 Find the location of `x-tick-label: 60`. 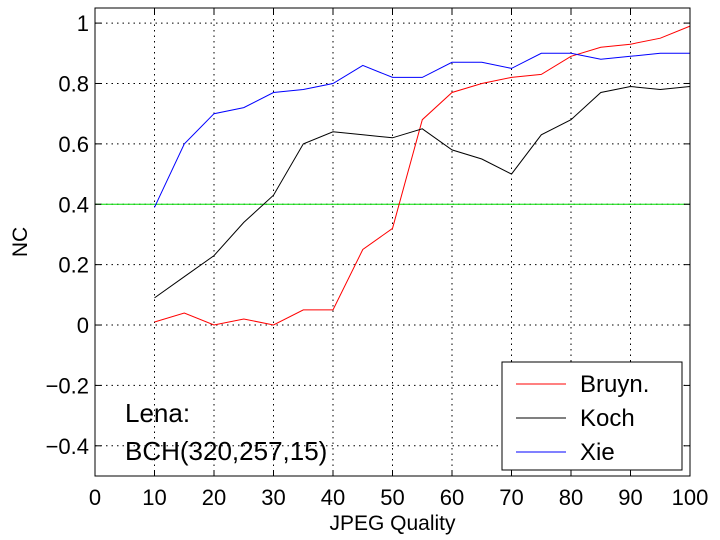

x-tick-label: 60 is located at coordinates (452, 497).